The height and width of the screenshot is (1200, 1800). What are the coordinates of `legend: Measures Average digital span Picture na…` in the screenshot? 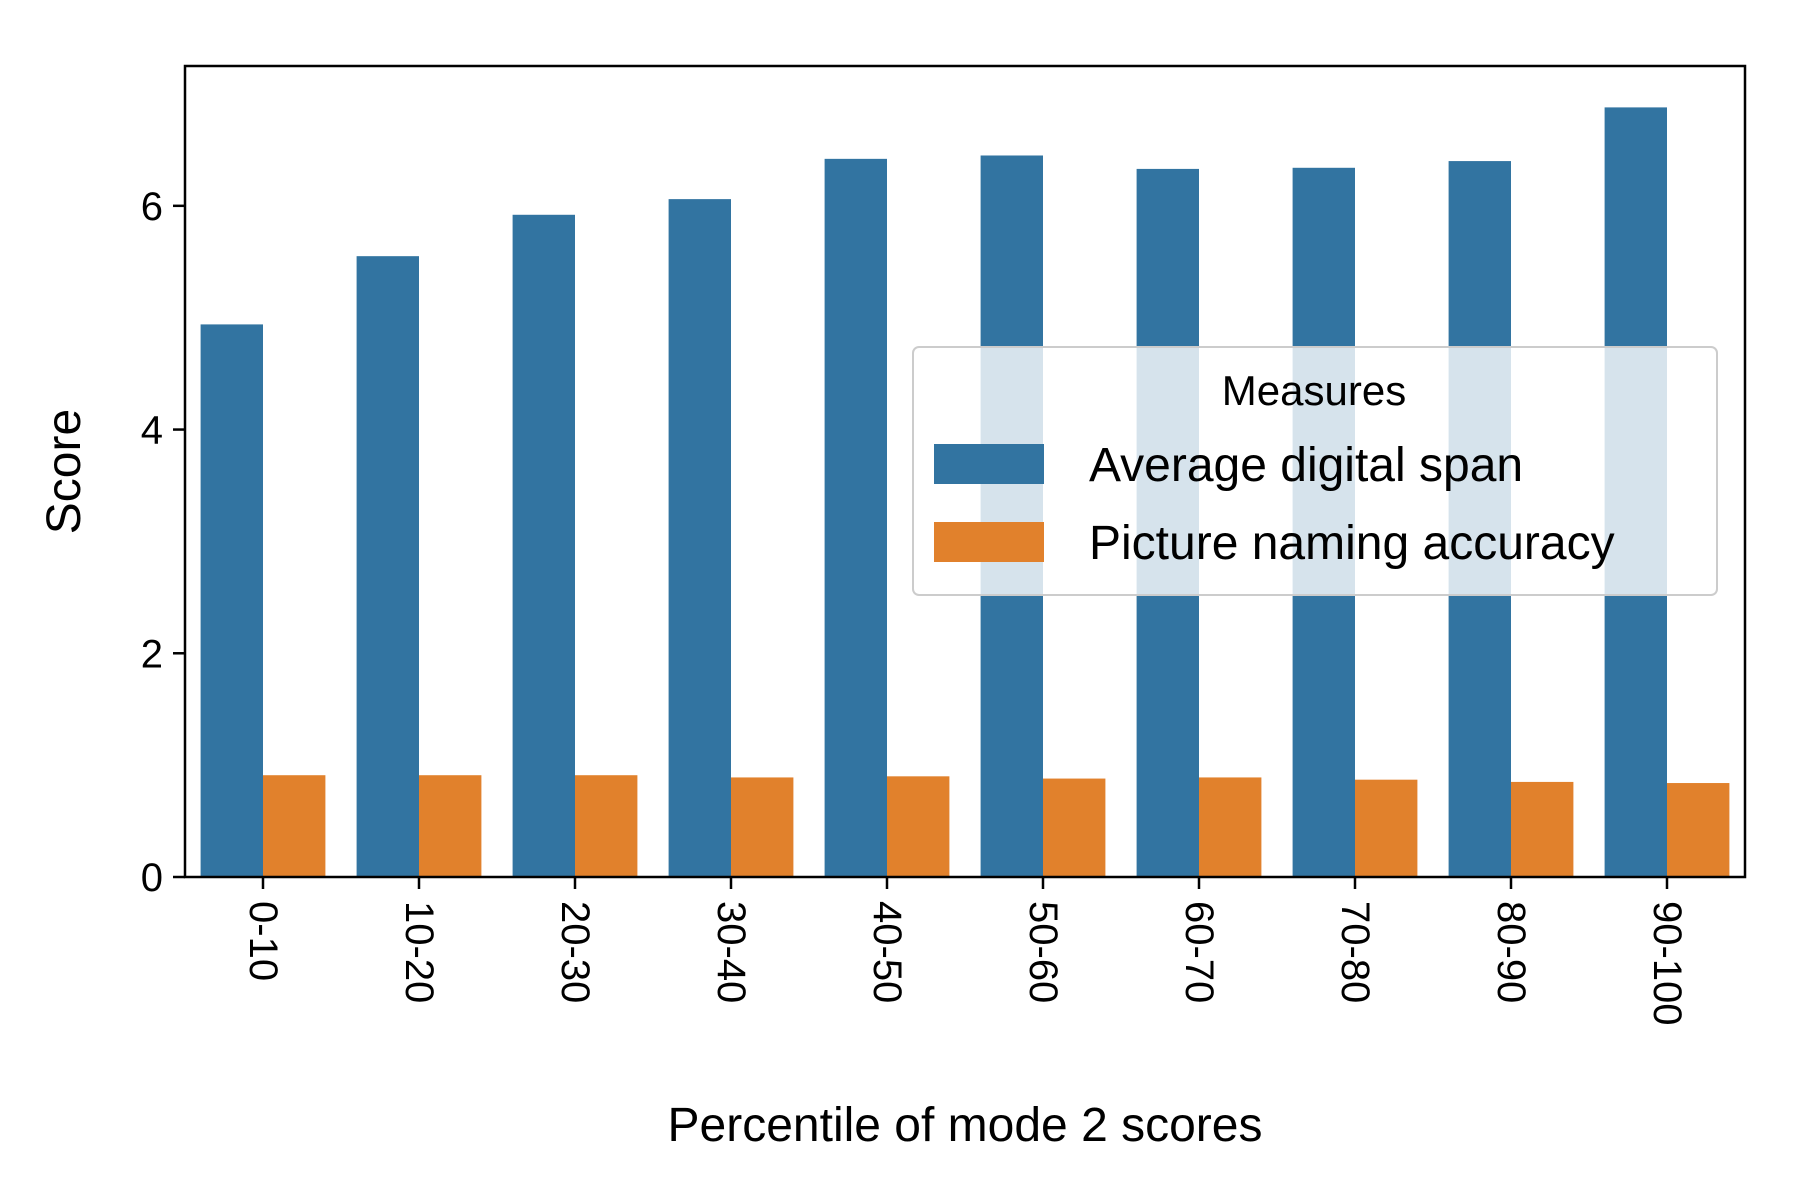 It's located at (1315, 471).